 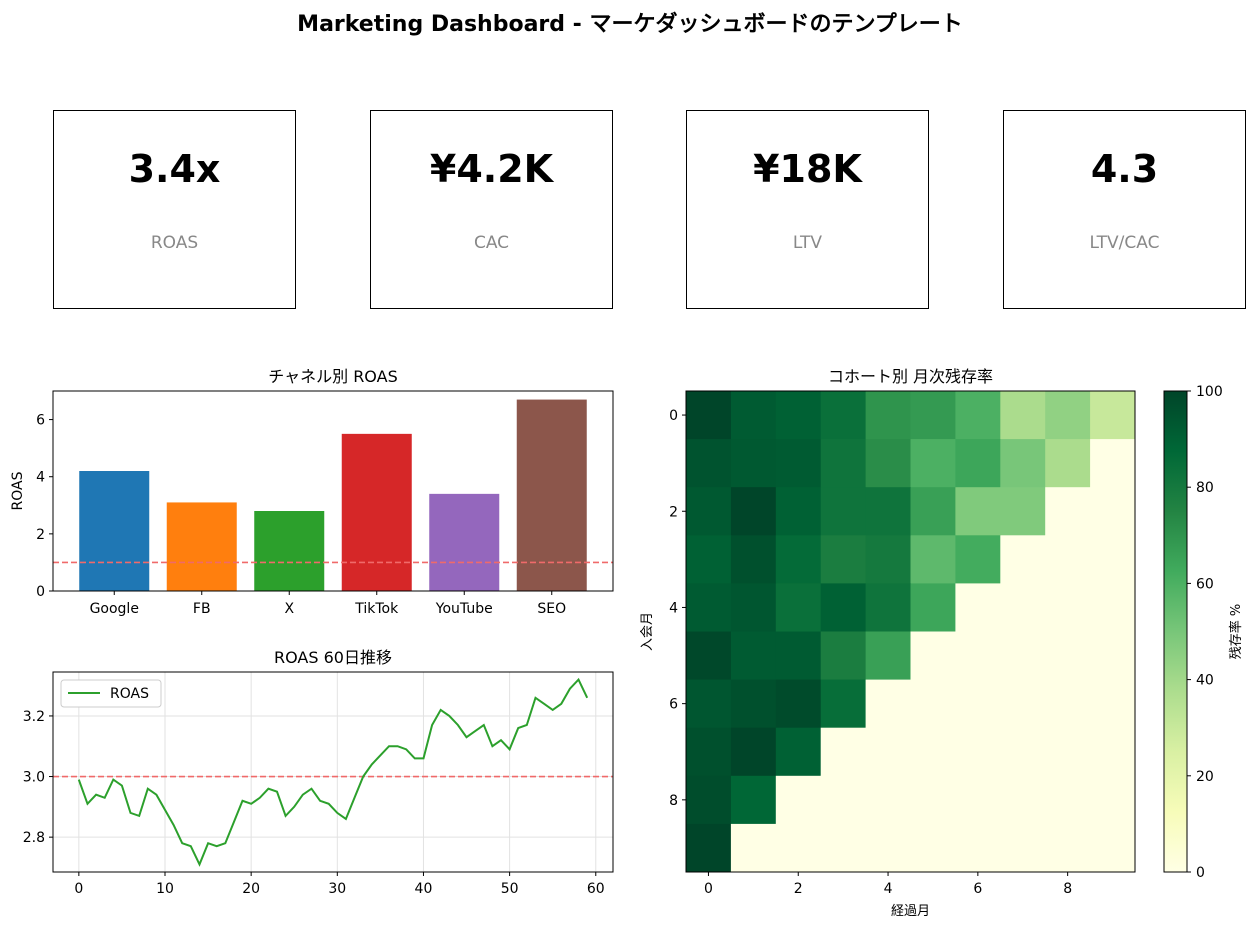 What do you see at coordinates (491, 243) in the screenshot?
I see `kpi-label: CAC` at bounding box center [491, 243].